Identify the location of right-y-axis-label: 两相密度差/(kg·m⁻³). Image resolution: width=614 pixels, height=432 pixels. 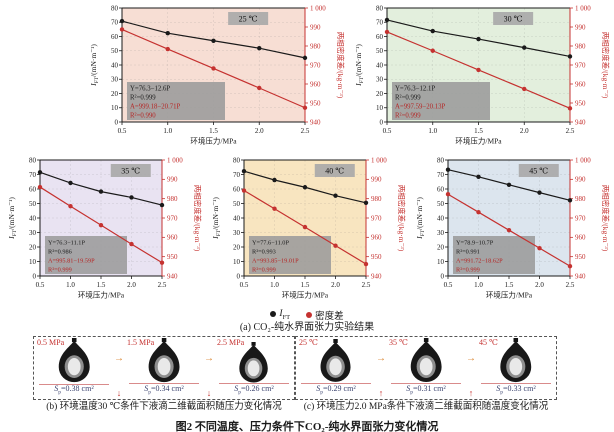
(402, 218).